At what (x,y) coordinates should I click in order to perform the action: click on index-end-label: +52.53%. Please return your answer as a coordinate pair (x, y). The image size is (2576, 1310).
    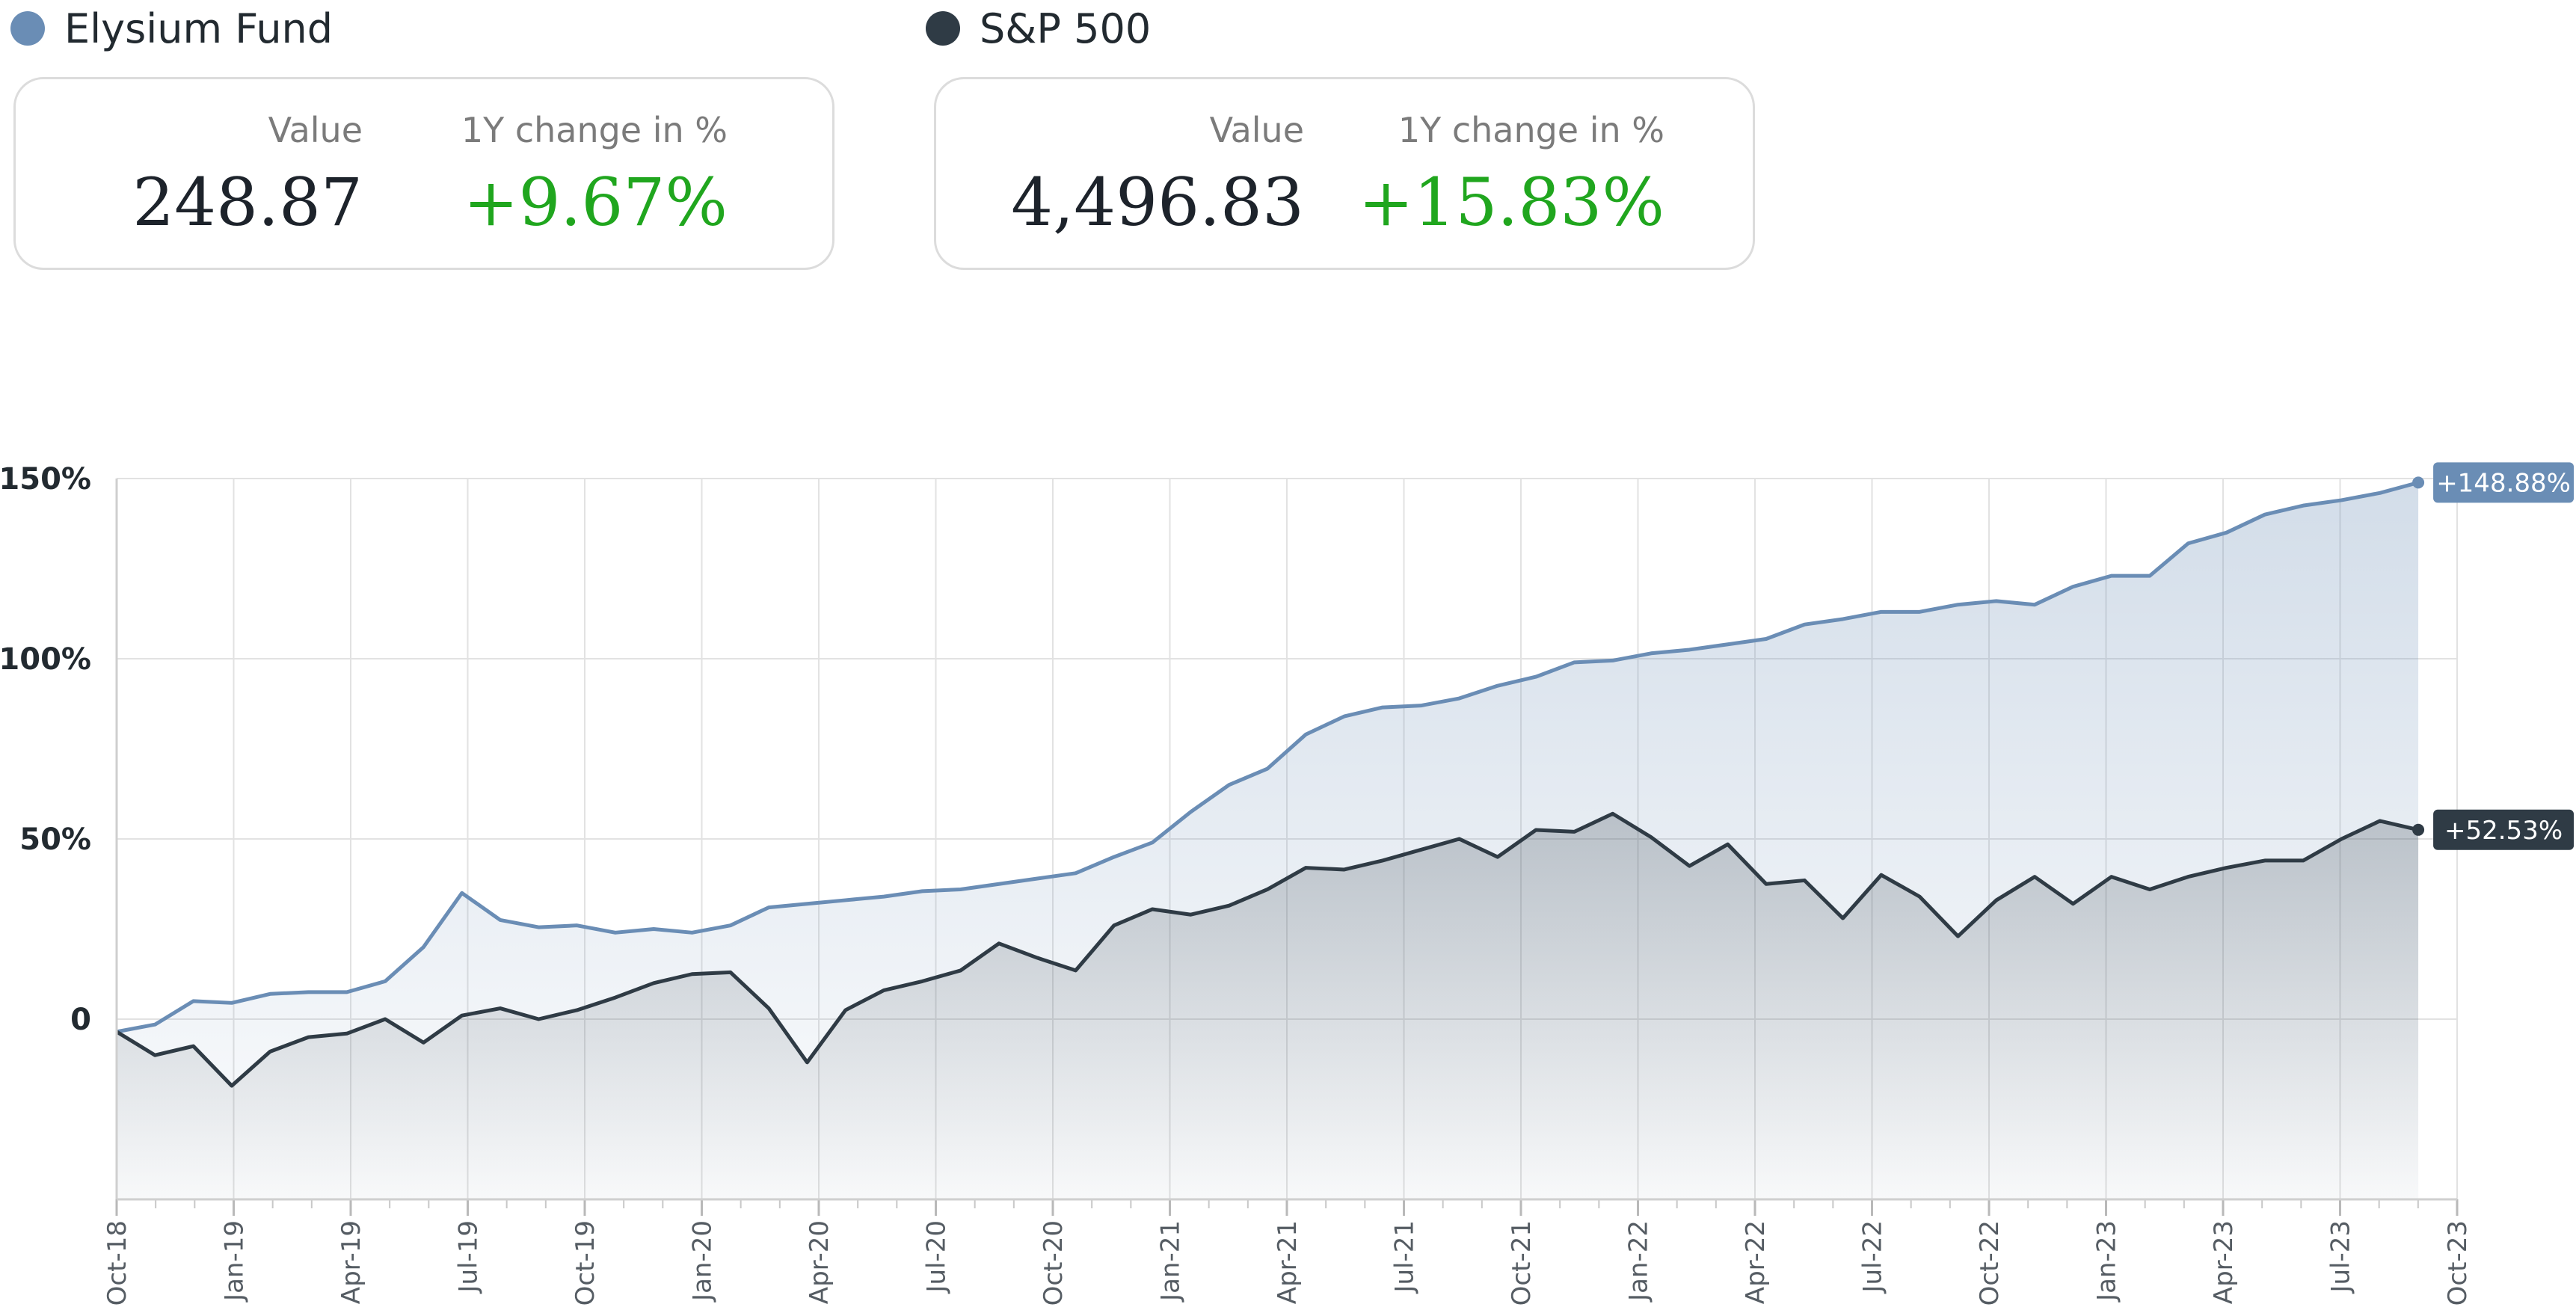
    Looking at the image, I should click on (2503, 831).